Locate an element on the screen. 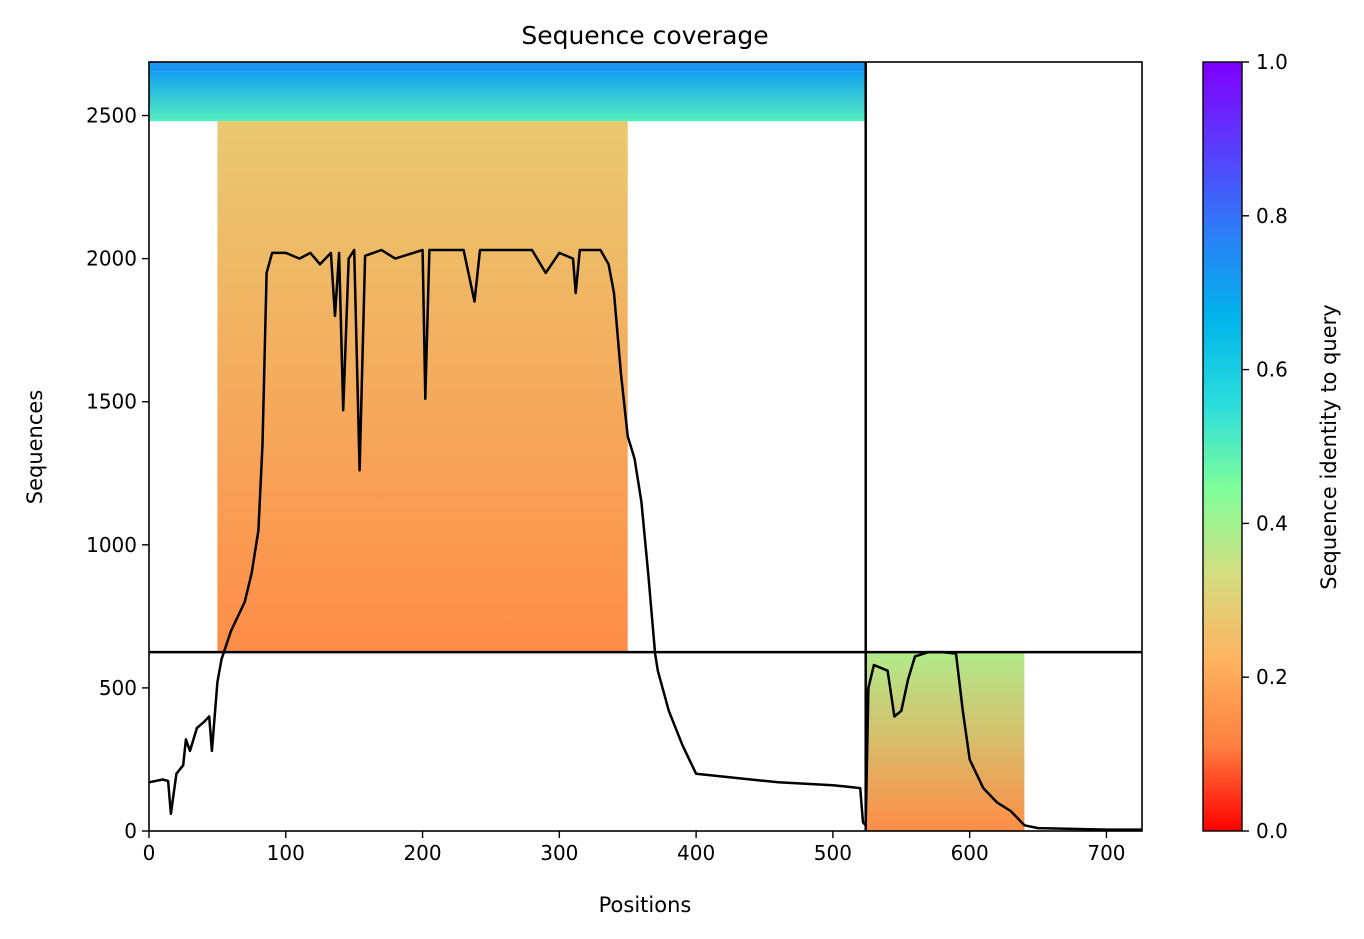 This screenshot has width=1364, height=939. y-tick-label: 0 is located at coordinates (130, 831).